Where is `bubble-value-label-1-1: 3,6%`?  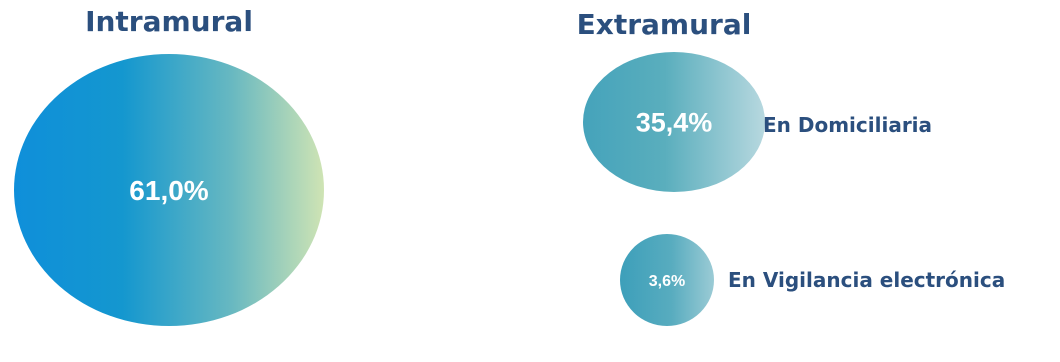 bubble-value-label-1-1: 3,6% is located at coordinates (667, 281).